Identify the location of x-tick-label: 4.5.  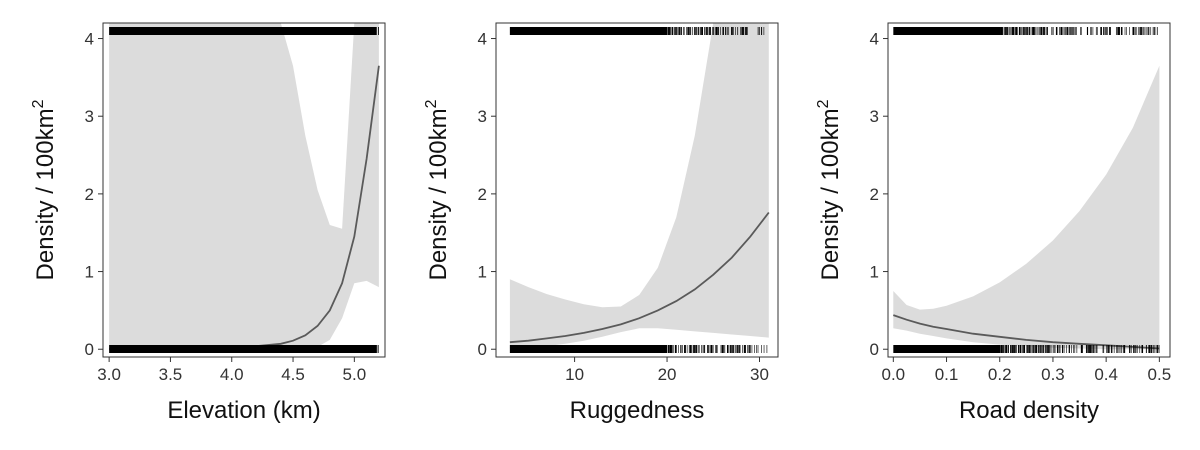
(293, 374).